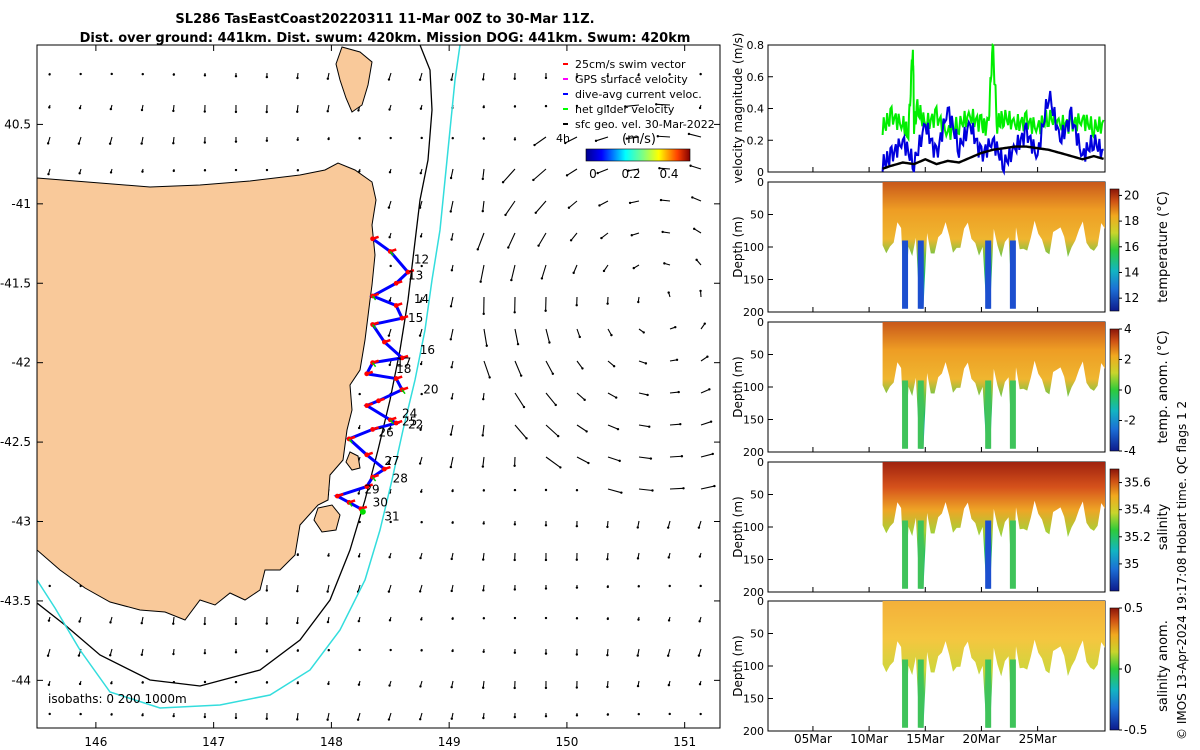  Describe the element at coordinates (95, 742) in the screenshot. I see `lon-tick-label: 146` at that location.